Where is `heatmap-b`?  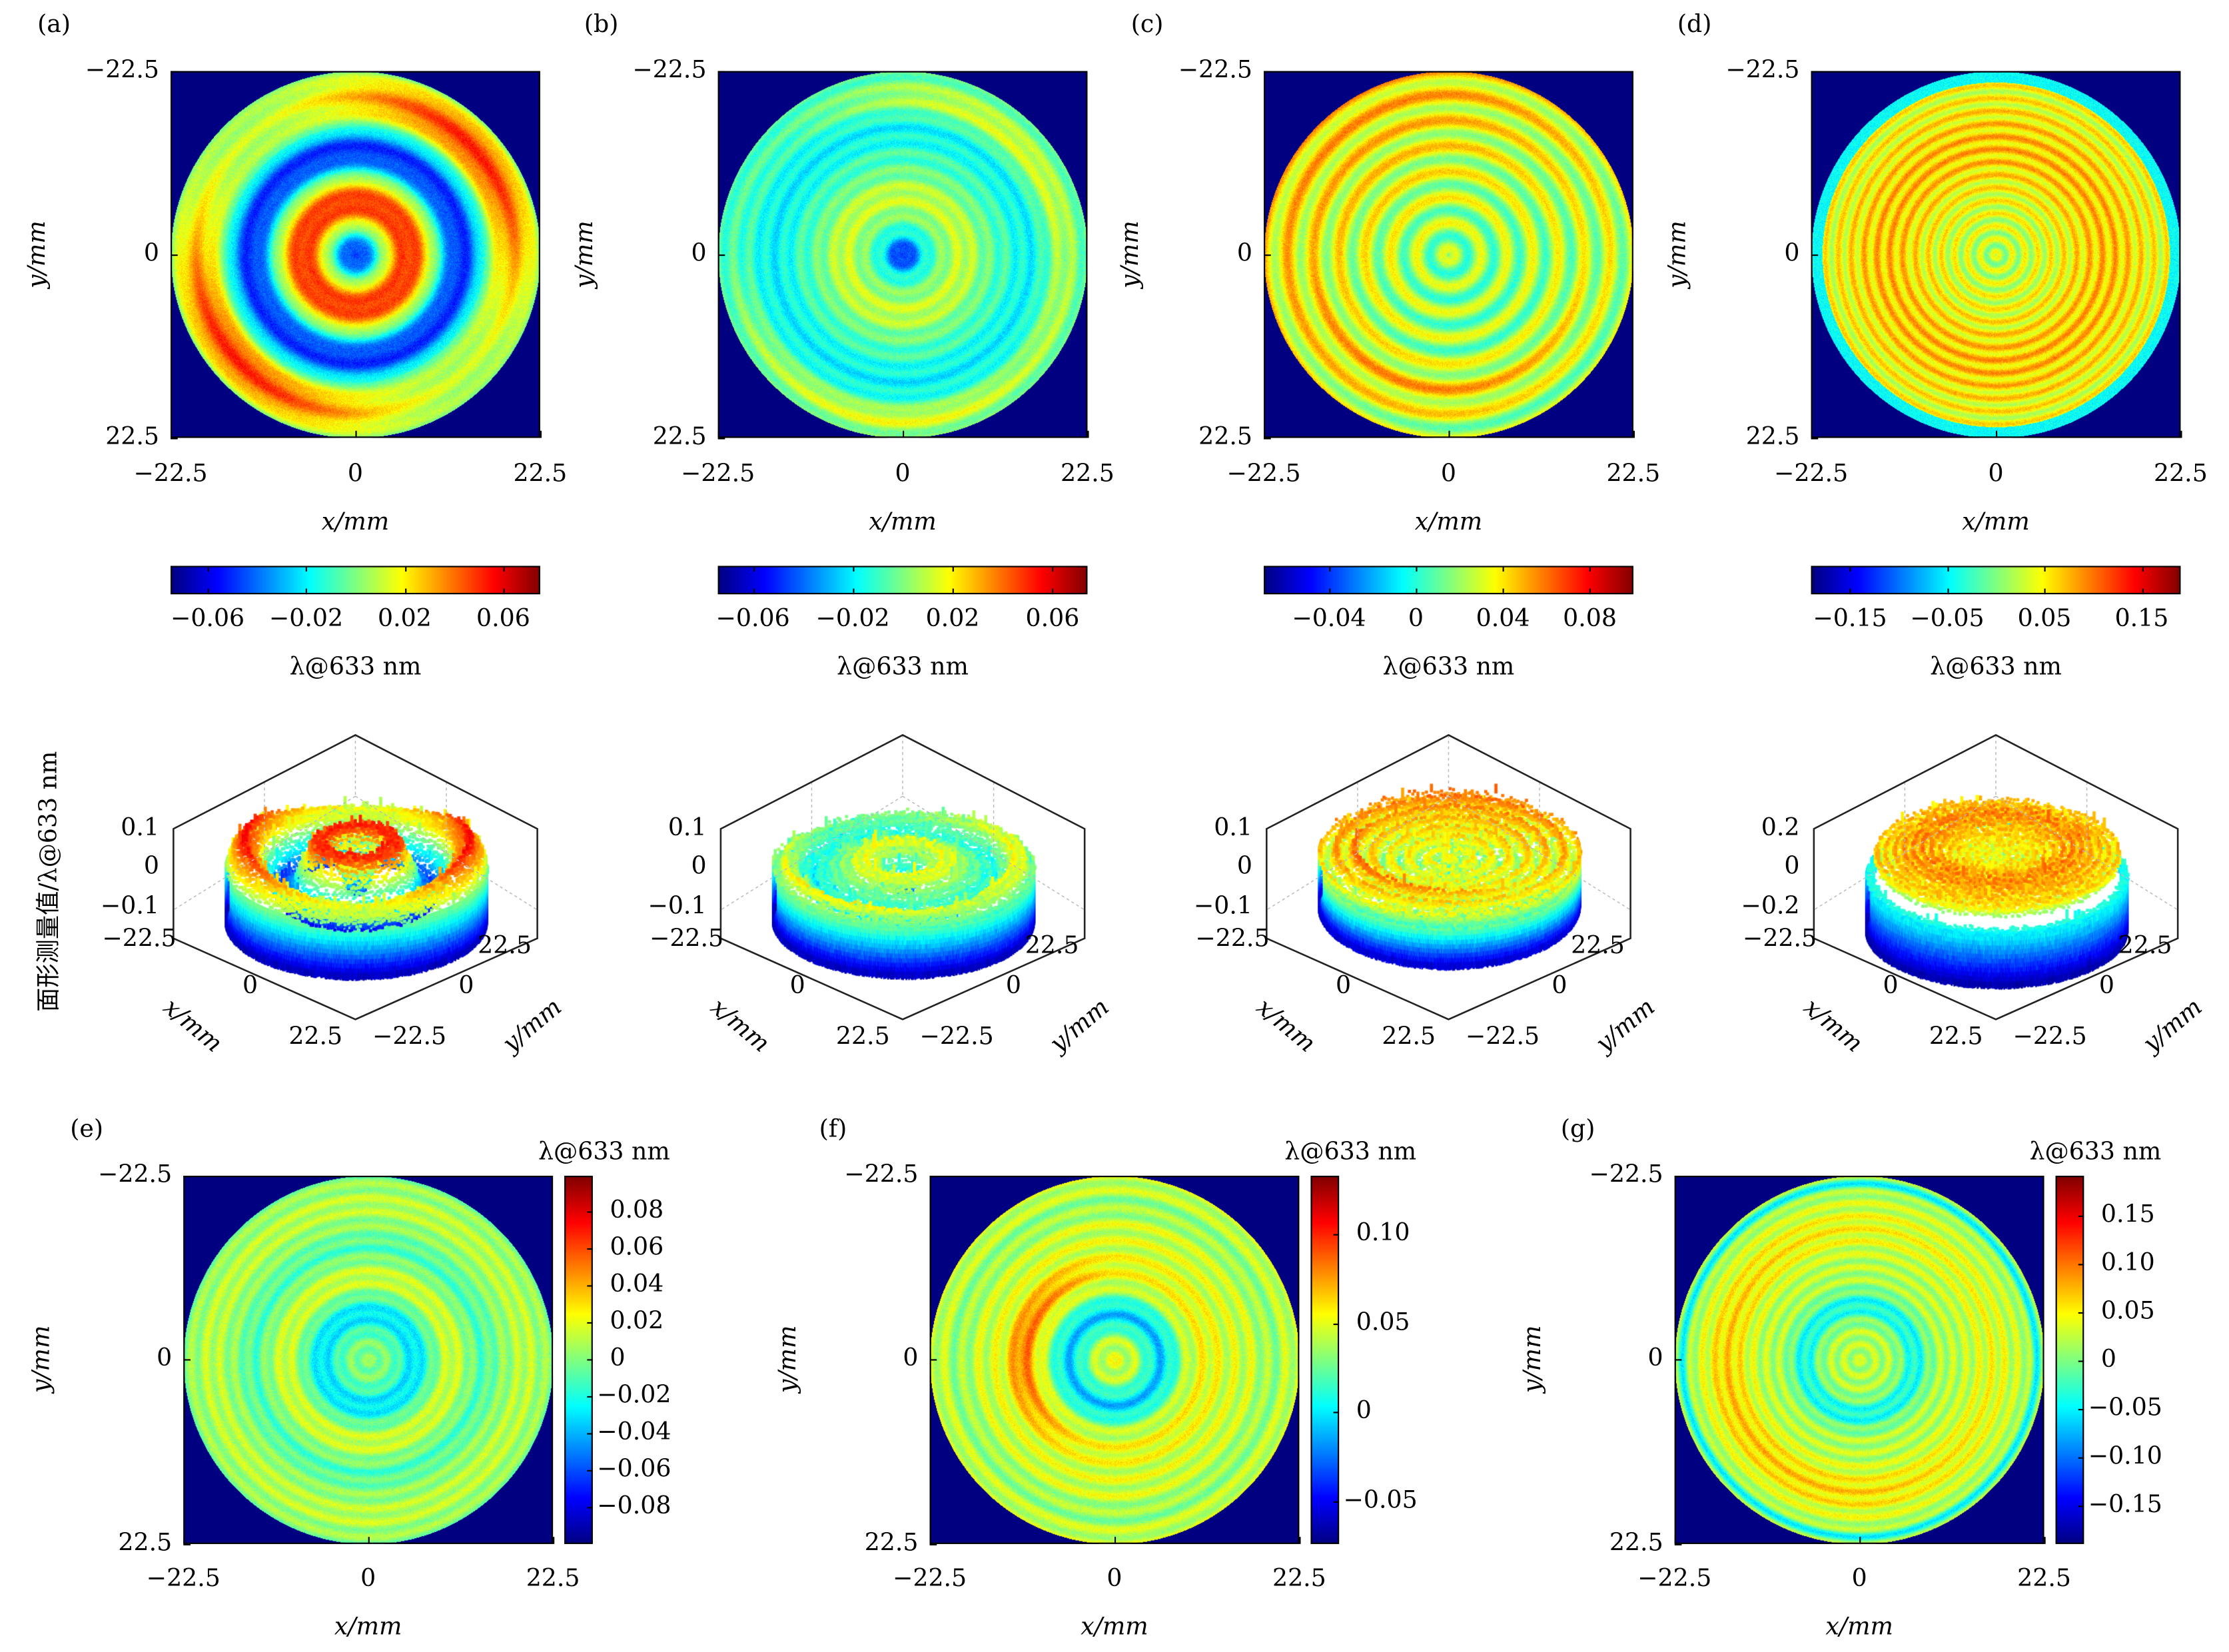
heatmap-b is located at coordinates (902, 254).